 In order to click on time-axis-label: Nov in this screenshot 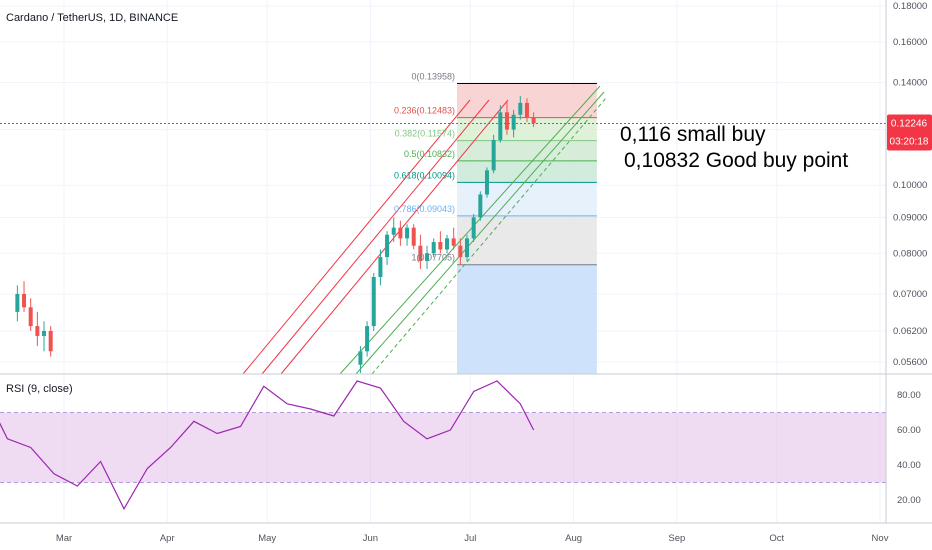, I will do `click(880, 538)`.